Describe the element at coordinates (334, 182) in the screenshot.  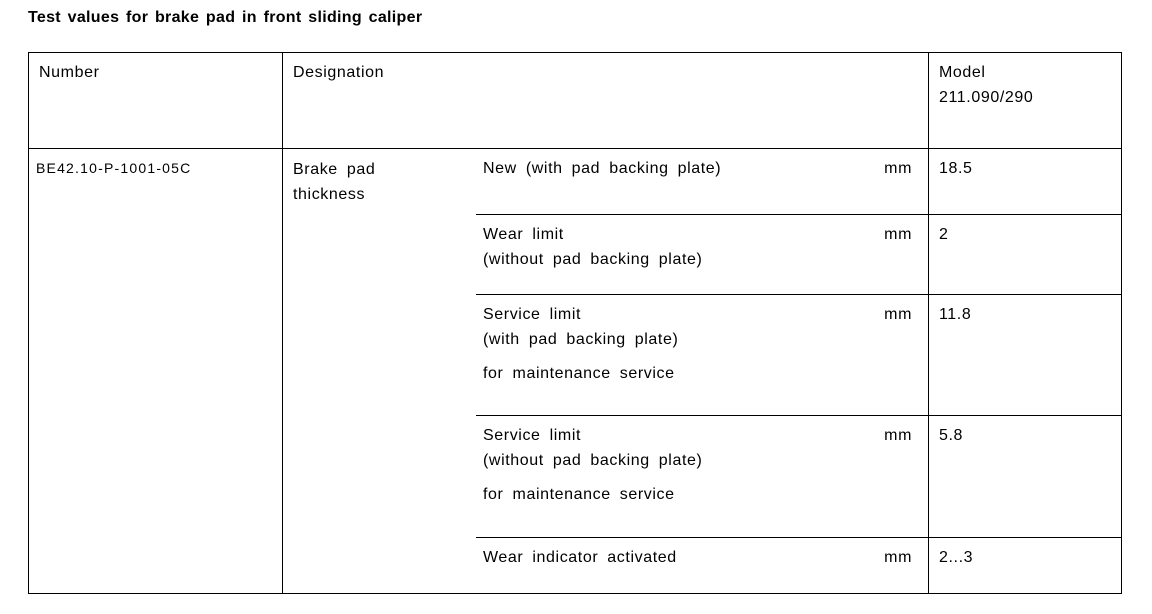
I see `cell-designation-label: Brake pad thickness` at that location.